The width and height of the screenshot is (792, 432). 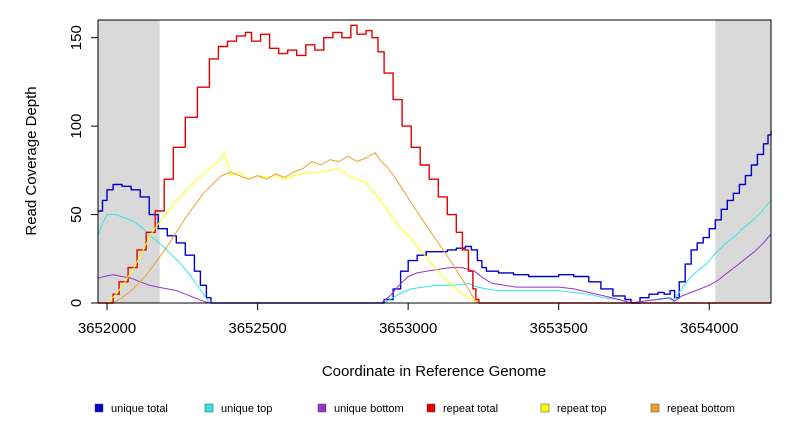 What do you see at coordinates (76, 126) in the screenshot?
I see `y-tick-label: 100` at bounding box center [76, 126].